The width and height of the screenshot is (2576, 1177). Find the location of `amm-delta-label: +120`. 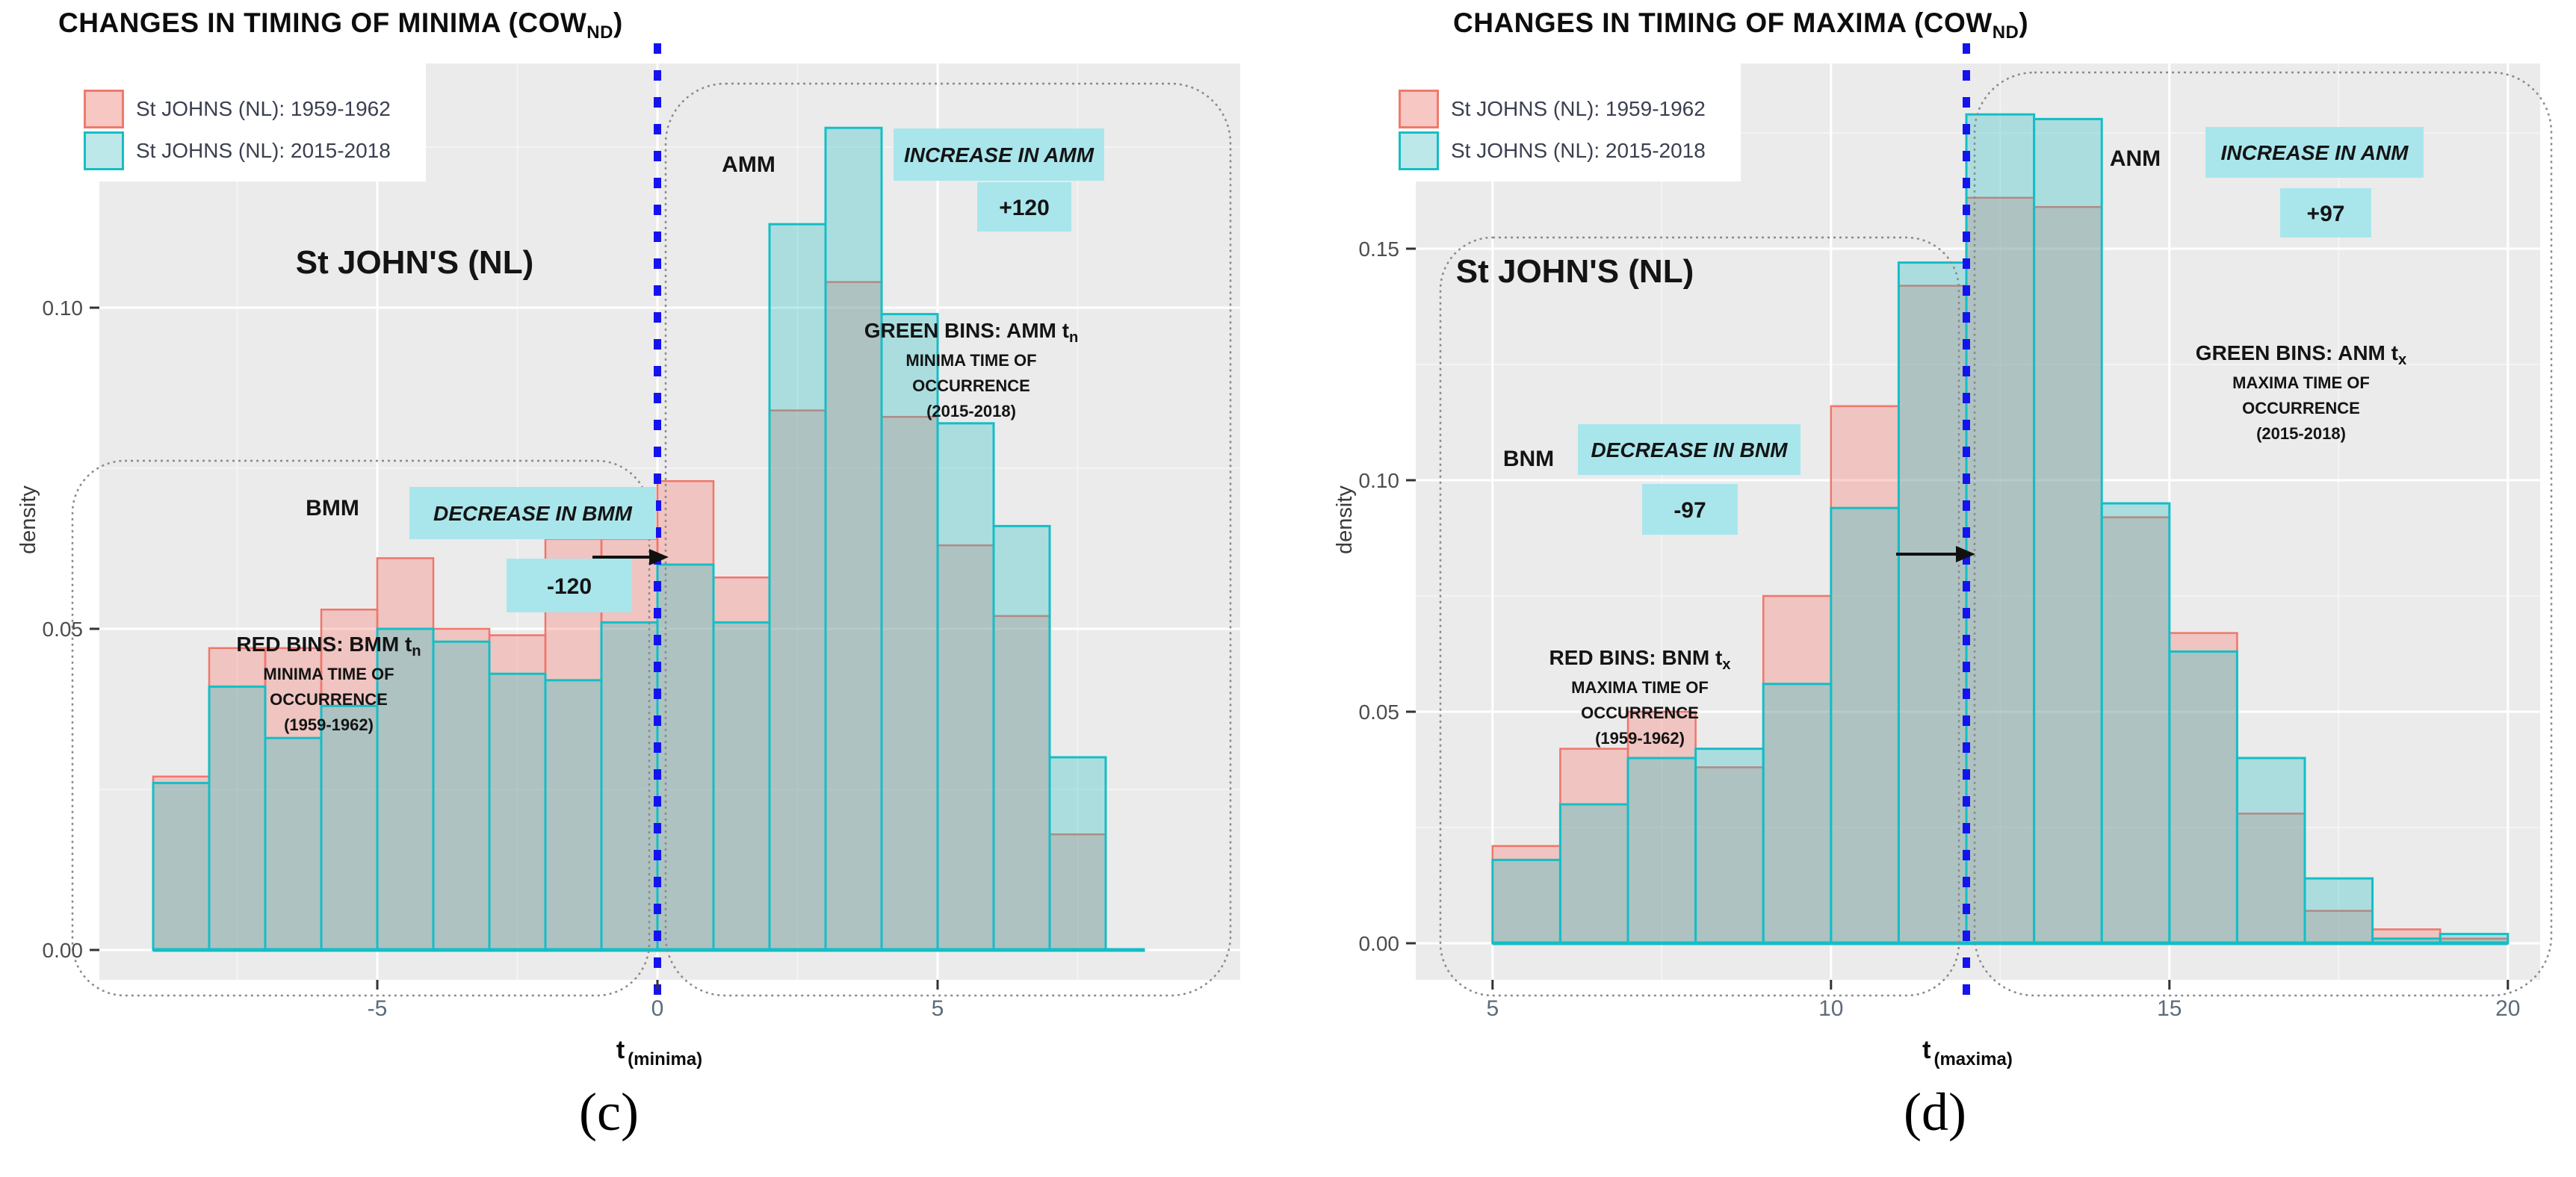

amm-delta-label: +120 is located at coordinates (1024, 208).